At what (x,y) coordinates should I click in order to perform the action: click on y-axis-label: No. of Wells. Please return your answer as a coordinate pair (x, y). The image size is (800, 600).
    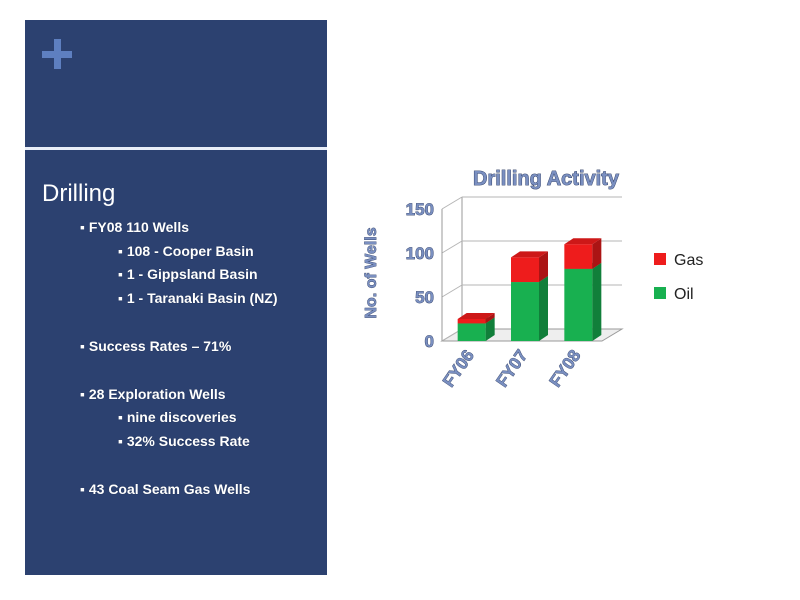
    Looking at the image, I should click on (371, 272).